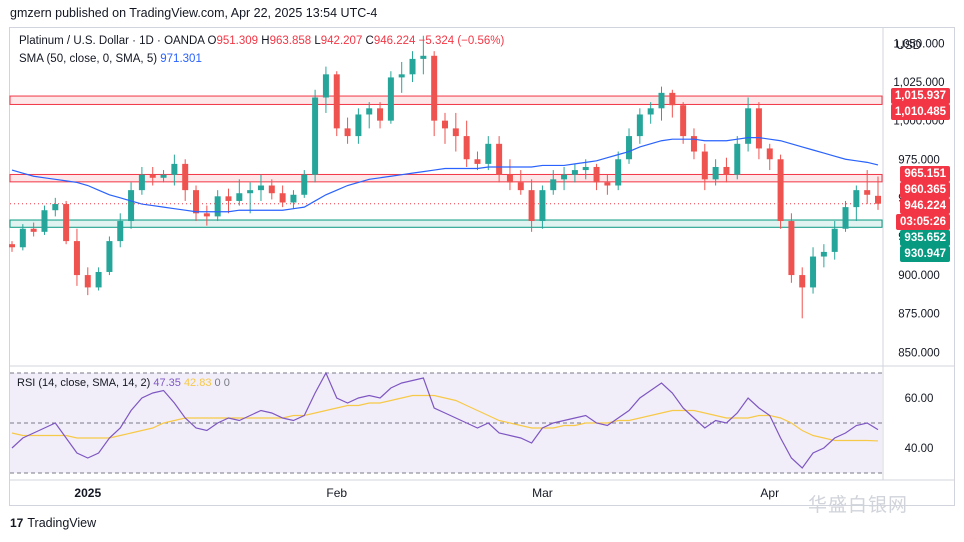 This screenshot has height=542, width=964. What do you see at coordinates (84, 383) in the screenshot?
I see `rsi-label: RSI (14, close, SMA, 14, 2)` at bounding box center [84, 383].